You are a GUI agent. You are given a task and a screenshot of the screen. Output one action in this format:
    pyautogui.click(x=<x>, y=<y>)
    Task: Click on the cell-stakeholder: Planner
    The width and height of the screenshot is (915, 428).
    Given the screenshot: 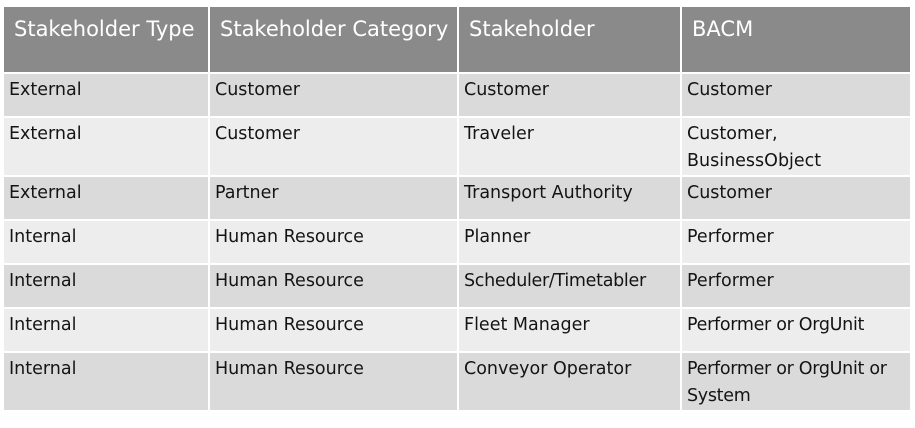 What is the action you would take?
    pyautogui.click(x=570, y=242)
    